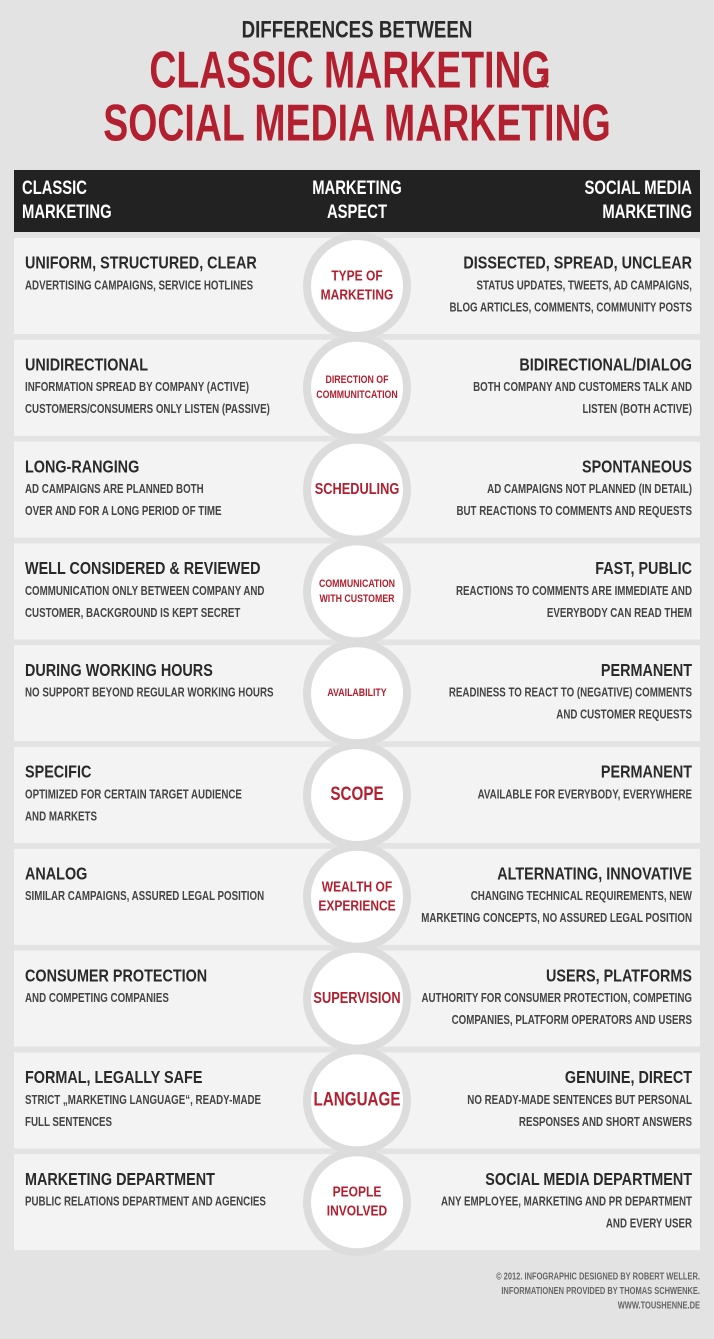  Describe the element at coordinates (594, 874) in the screenshot. I see `social-title: ALTERNATING, INNOVATIVE` at that location.